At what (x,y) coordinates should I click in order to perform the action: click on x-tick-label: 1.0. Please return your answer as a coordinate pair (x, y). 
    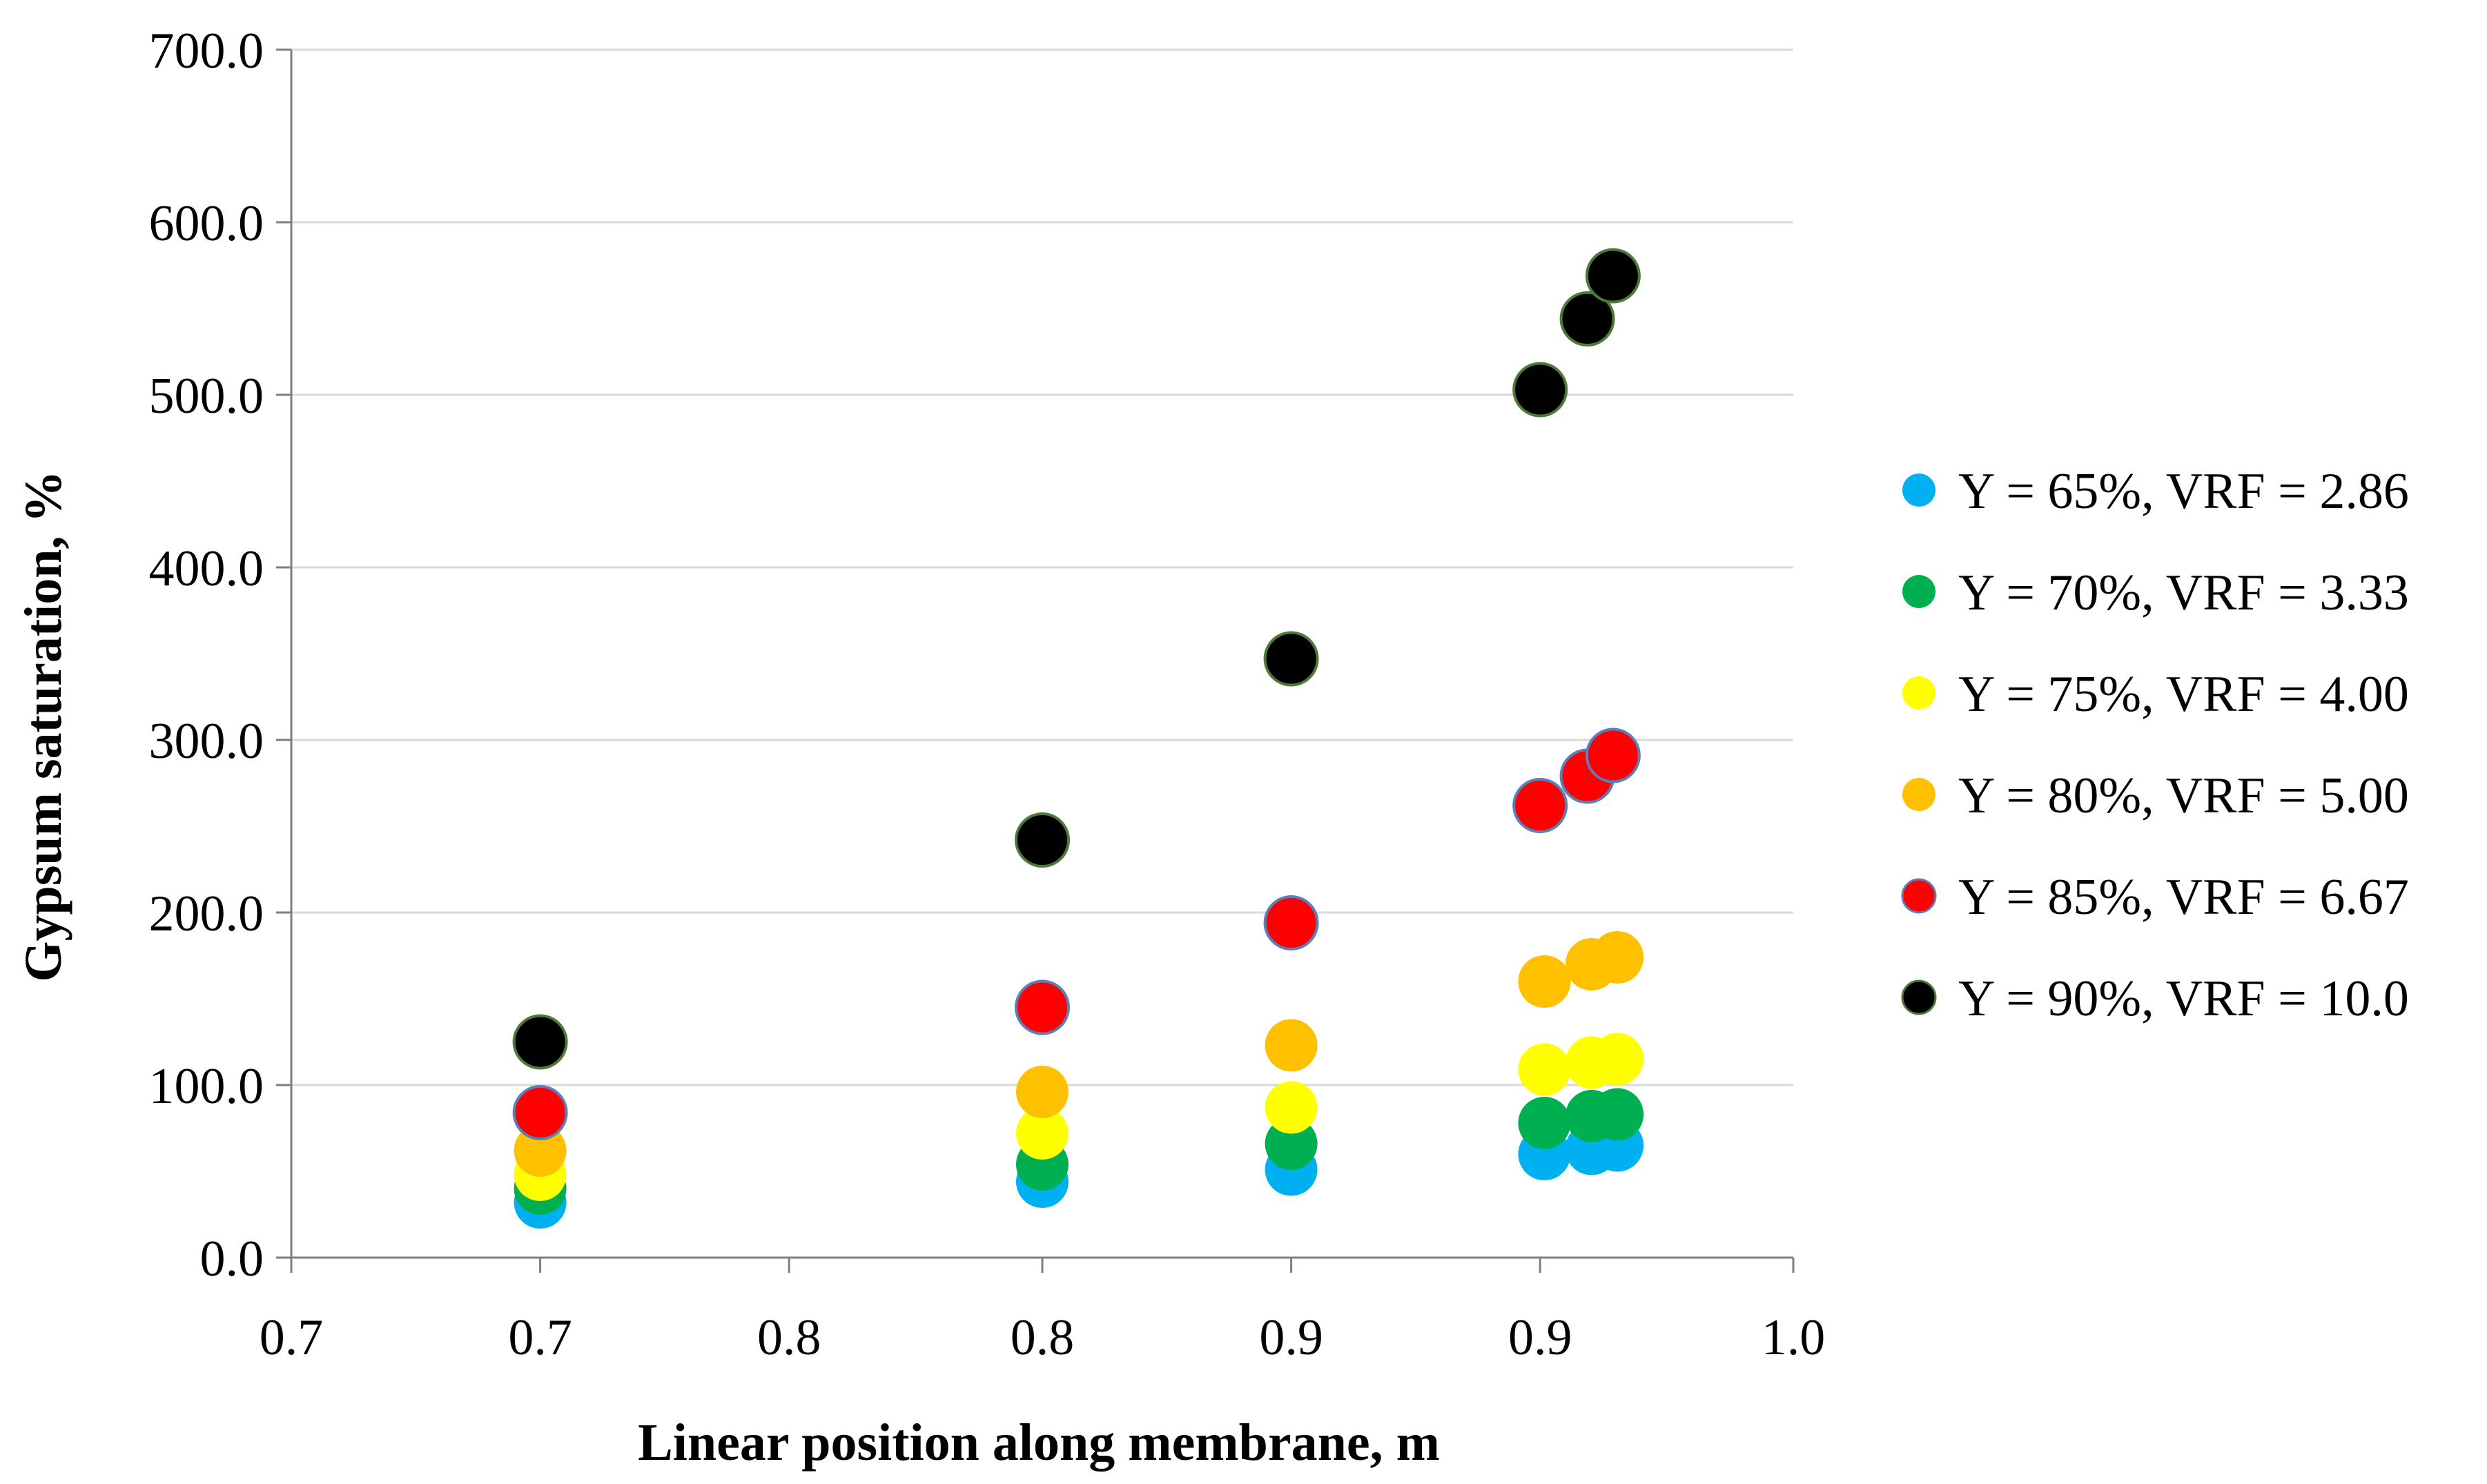
    Looking at the image, I should click on (1794, 1338).